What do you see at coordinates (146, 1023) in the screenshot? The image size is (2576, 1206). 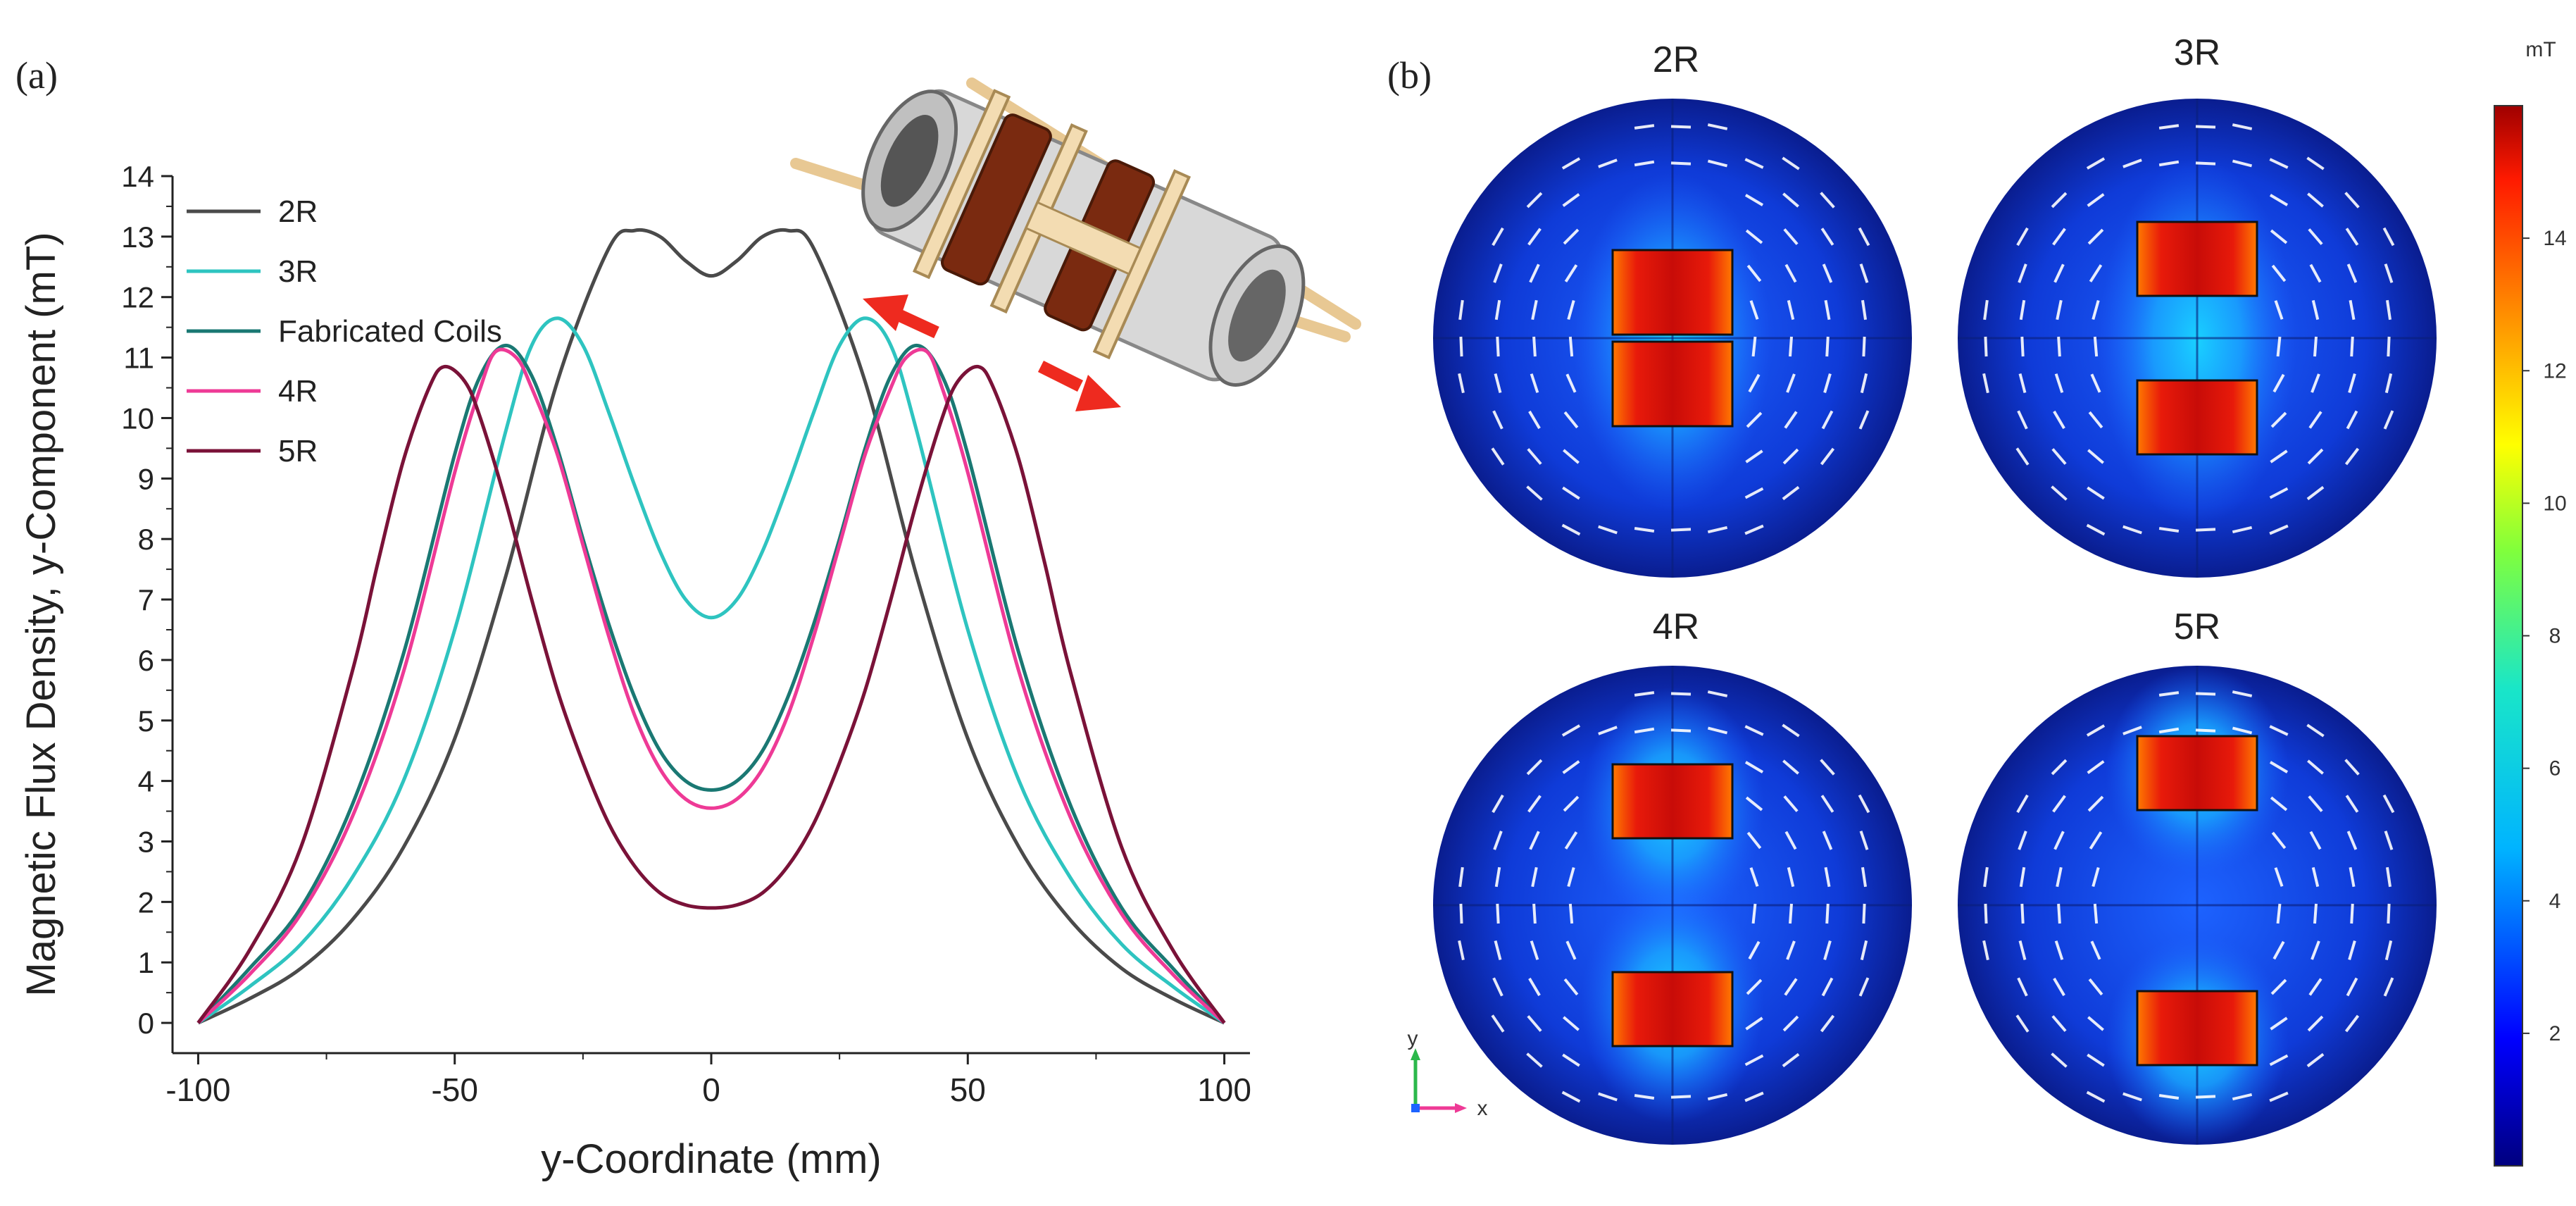 I see `y-tick-label: 0` at bounding box center [146, 1023].